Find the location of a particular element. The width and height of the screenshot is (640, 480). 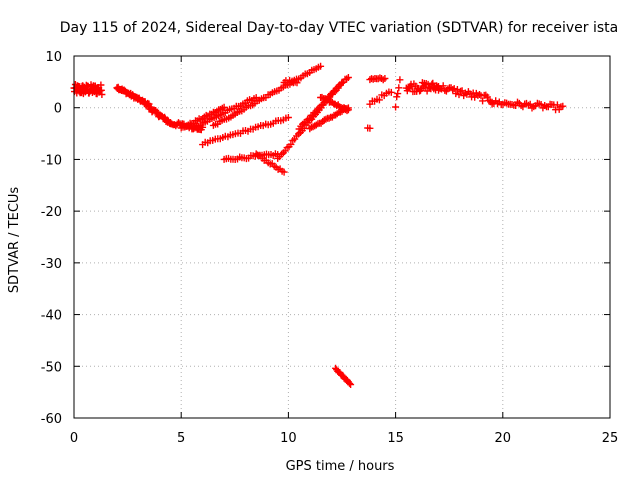

data-point-start-cluster is located at coordinates (102, 94).